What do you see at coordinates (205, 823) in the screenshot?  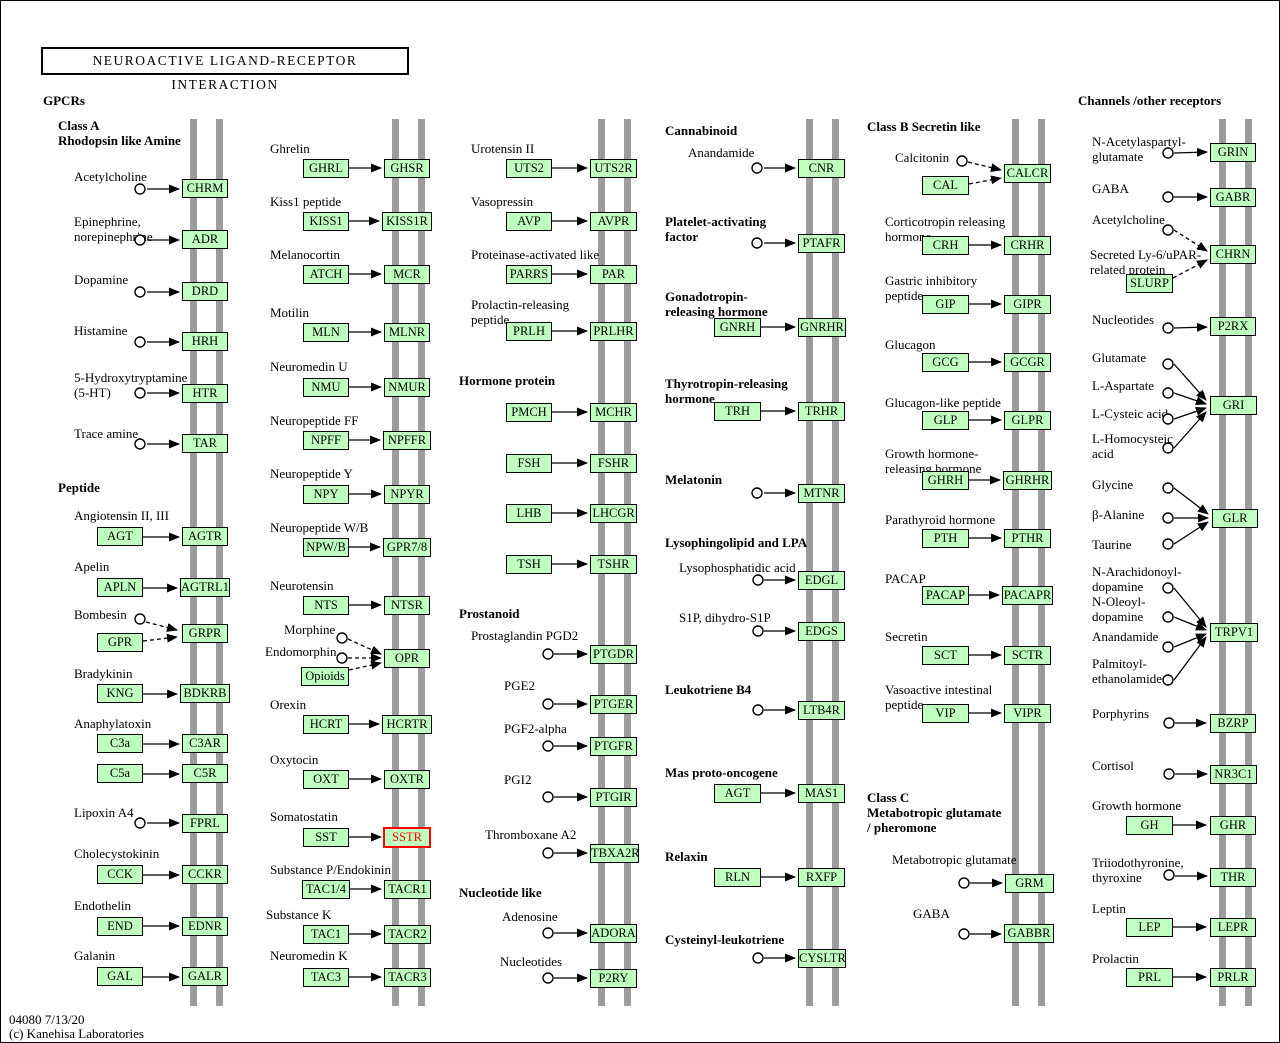 I see `gene-box-fprl: FPRL` at bounding box center [205, 823].